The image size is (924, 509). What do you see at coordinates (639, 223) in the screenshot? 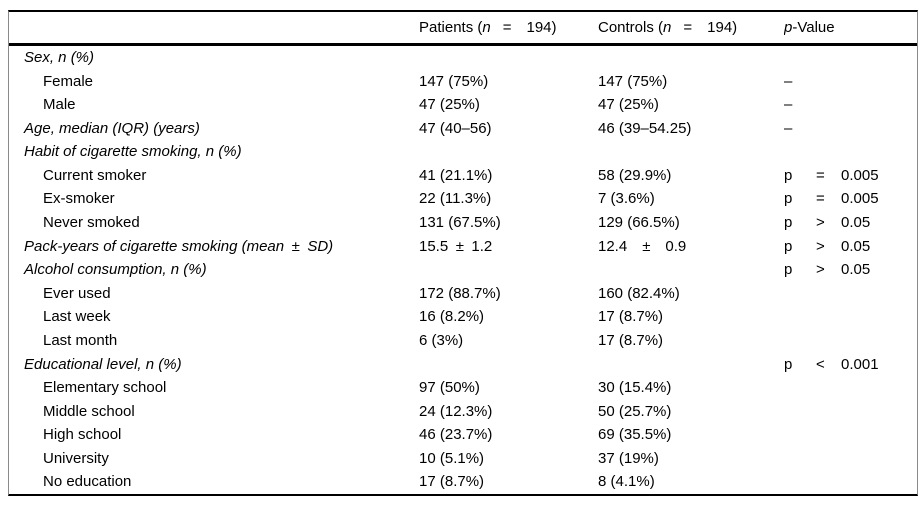
I see `controls-value: 129 (66.5%)` at bounding box center [639, 223].